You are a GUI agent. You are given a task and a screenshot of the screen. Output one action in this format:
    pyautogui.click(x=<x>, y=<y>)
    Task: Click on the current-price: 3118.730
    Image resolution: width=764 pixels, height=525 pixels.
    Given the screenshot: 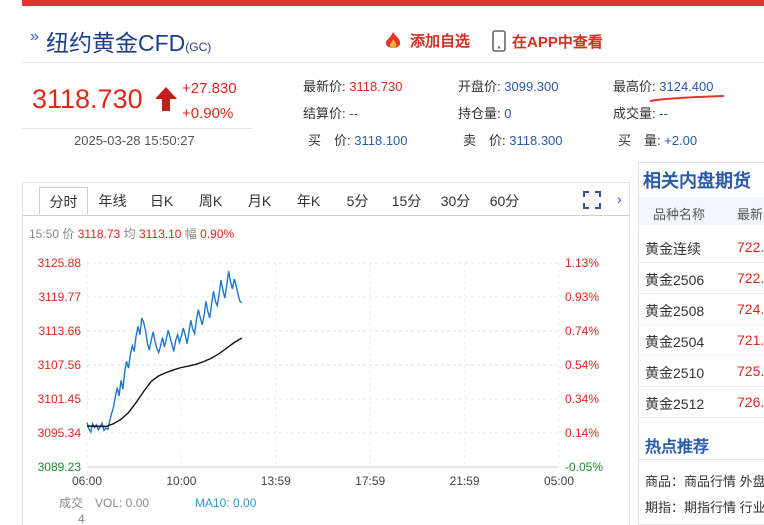 What is the action you would take?
    pyautogui.click(x=87, y=99)
    